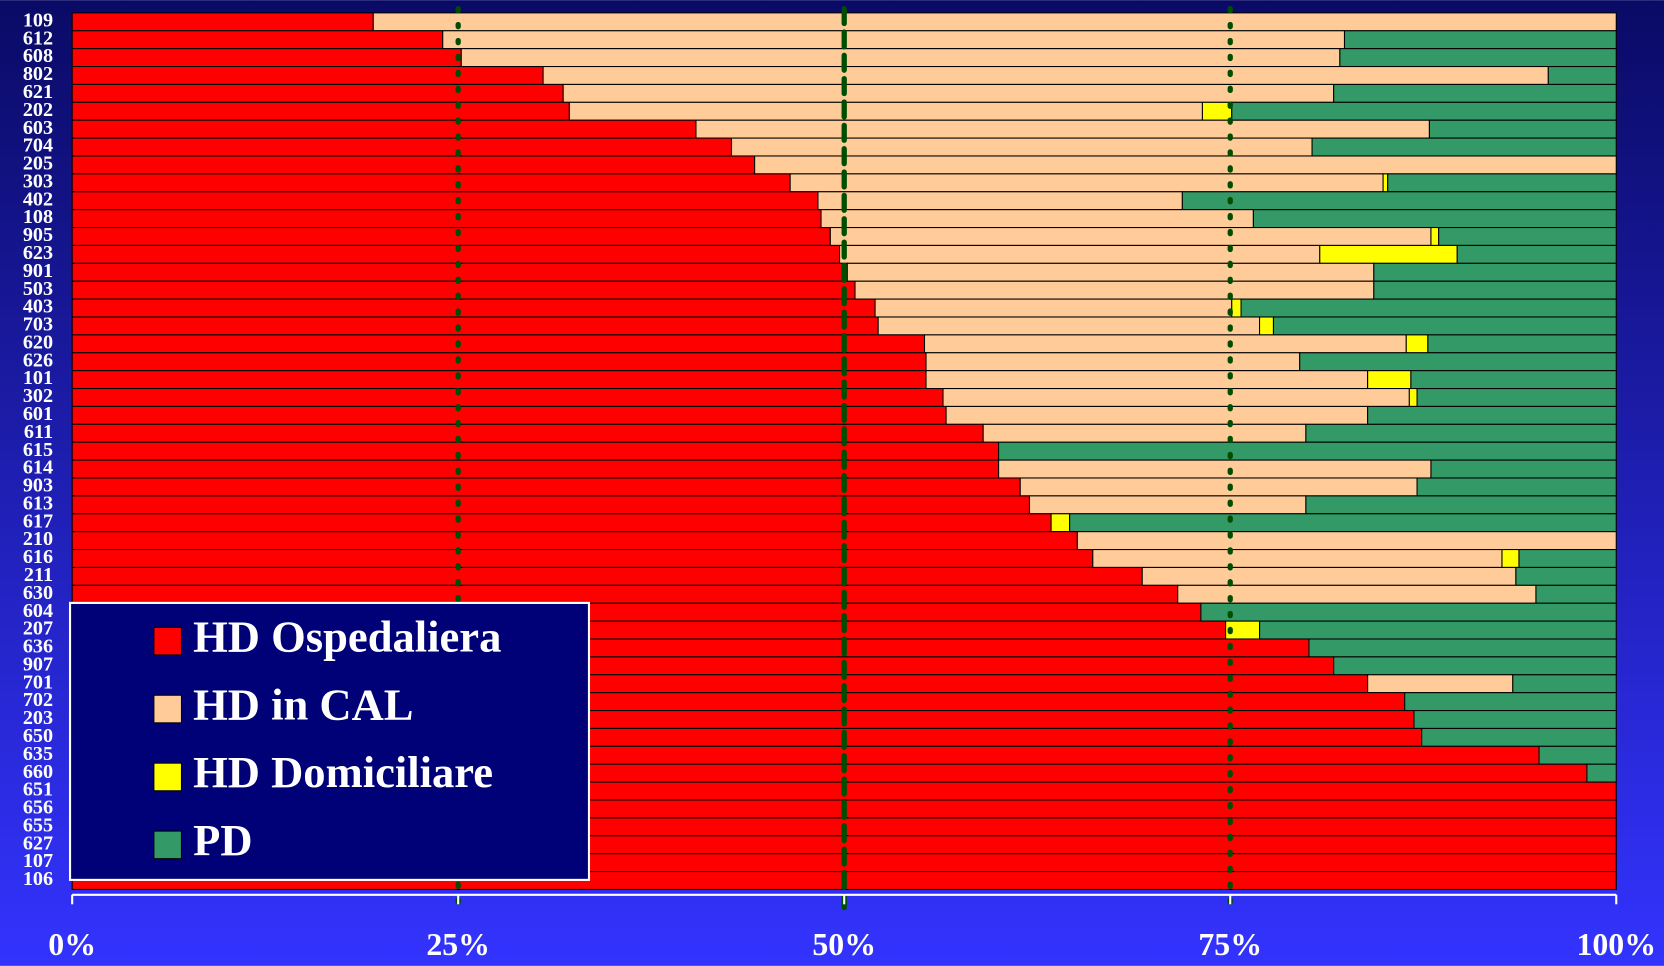  I want to click on category-label: 203, so click(38, 718).